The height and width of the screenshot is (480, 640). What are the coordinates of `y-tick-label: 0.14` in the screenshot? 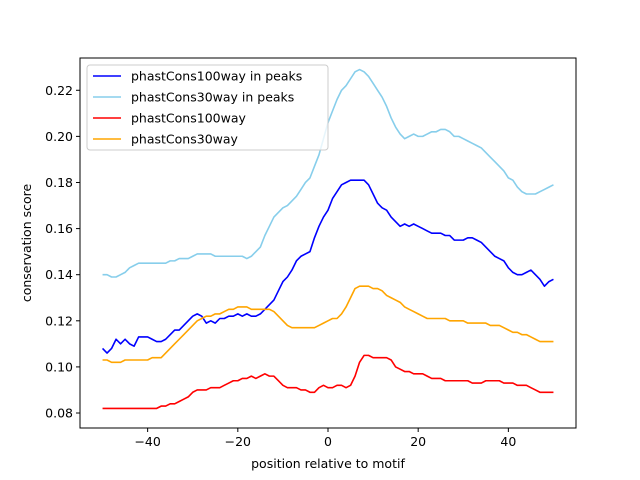 It's located at (59, 274).